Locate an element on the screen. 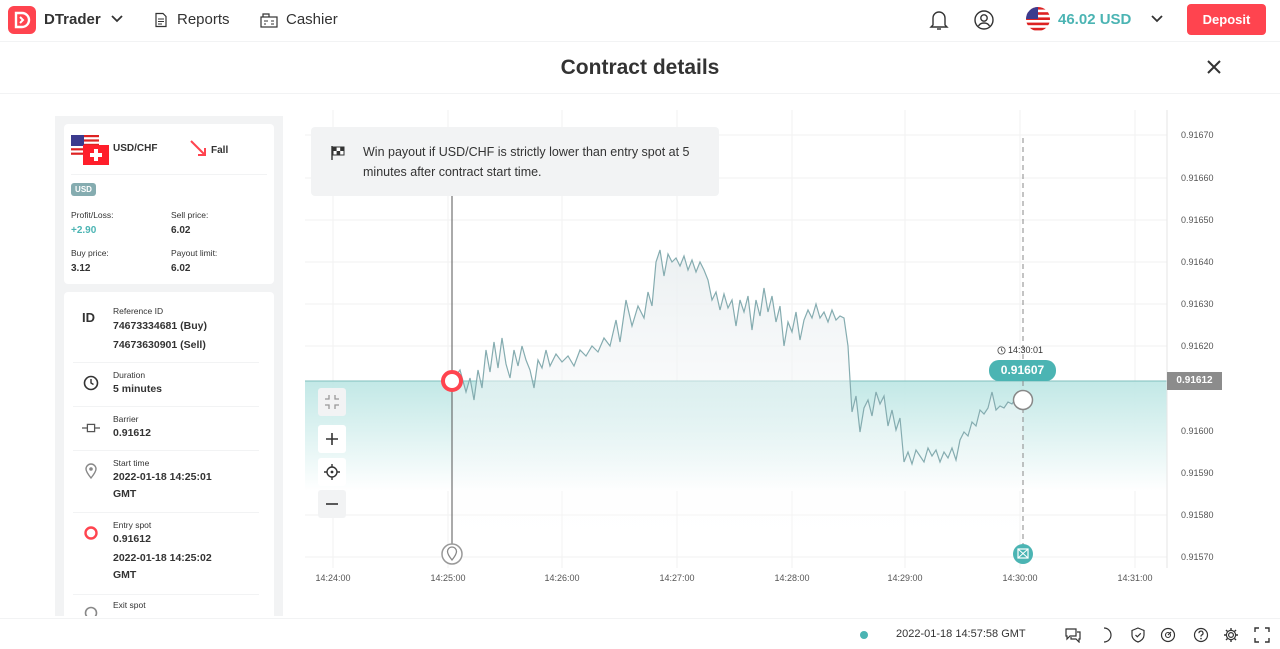 The image size is (1280, 649). reference-sell-value: 74673630901 (Sell) is located at coordinates (159, 345).